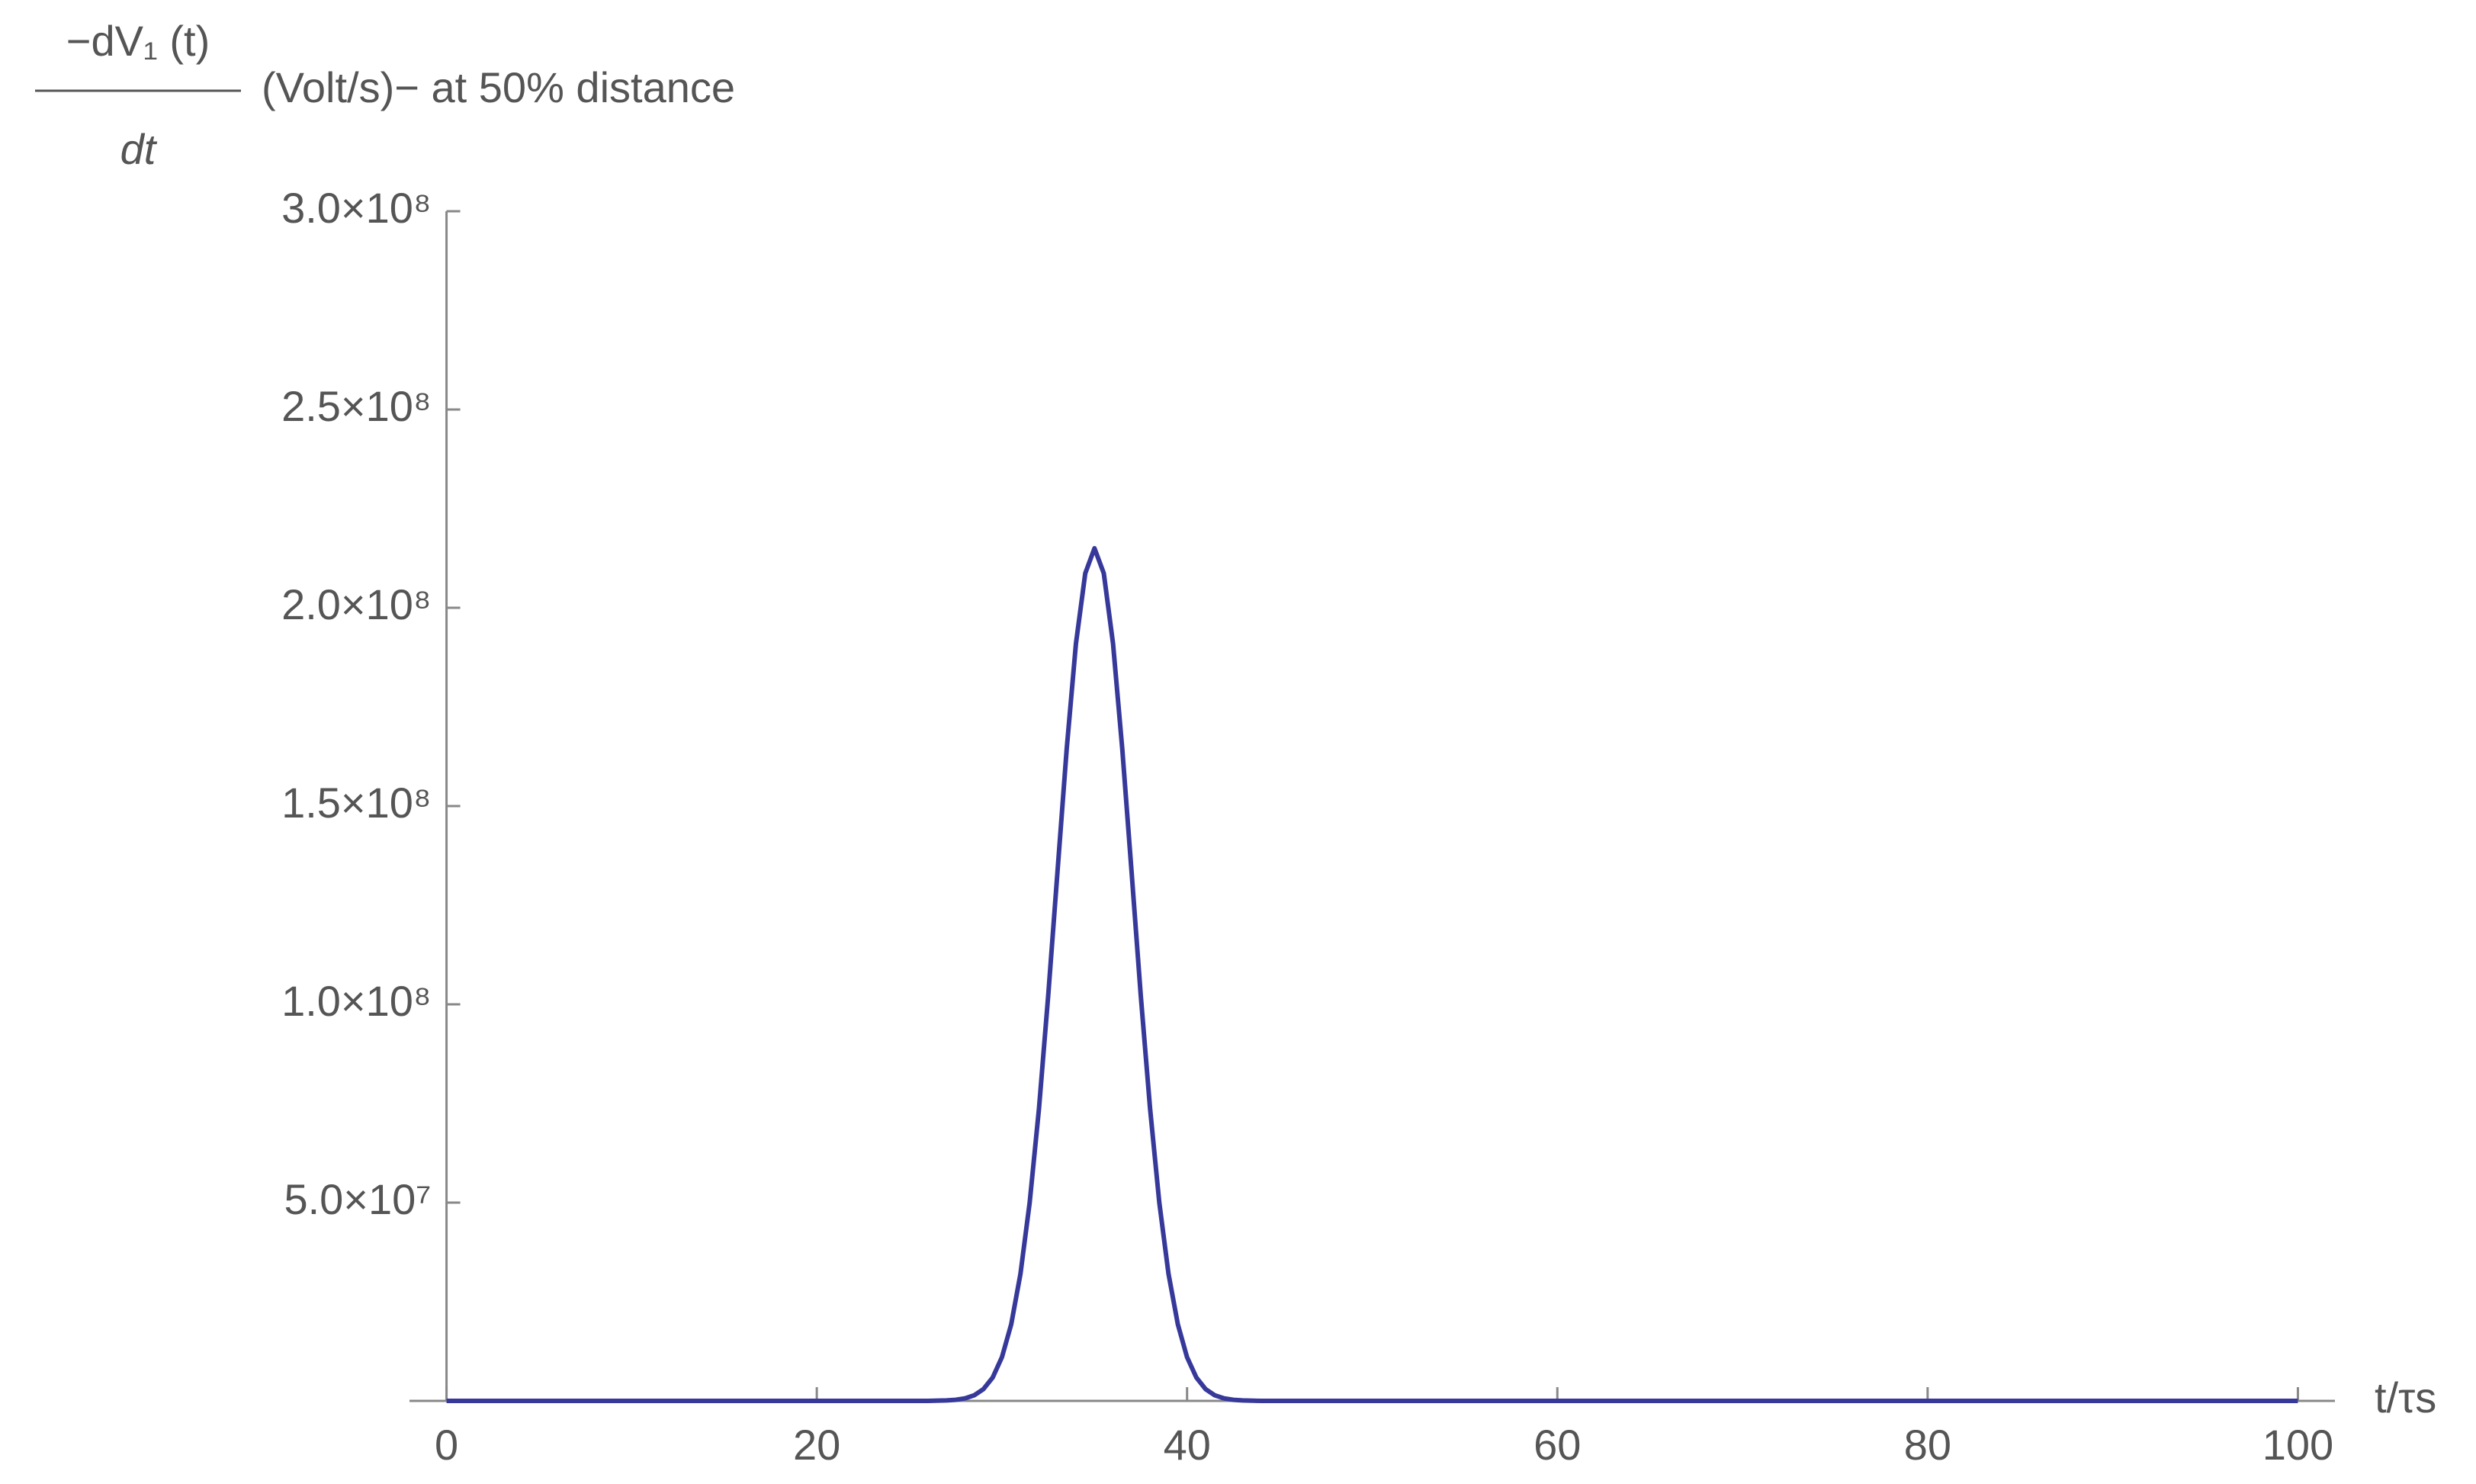  Describe the element at coordinates (138, 41) in the screenshot. I see `y-label-numerator: −dV₁ (t)` at that location.